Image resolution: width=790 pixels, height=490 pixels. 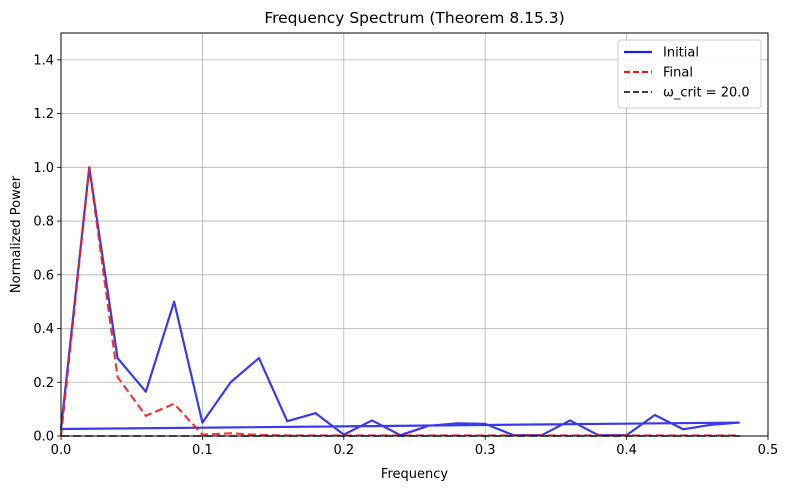 What do you see at coordinates (706, 93) in the screenshot?
I see `legend-label-omega-crit: ω_crit = 20.0` at bounding box center [706, 93].